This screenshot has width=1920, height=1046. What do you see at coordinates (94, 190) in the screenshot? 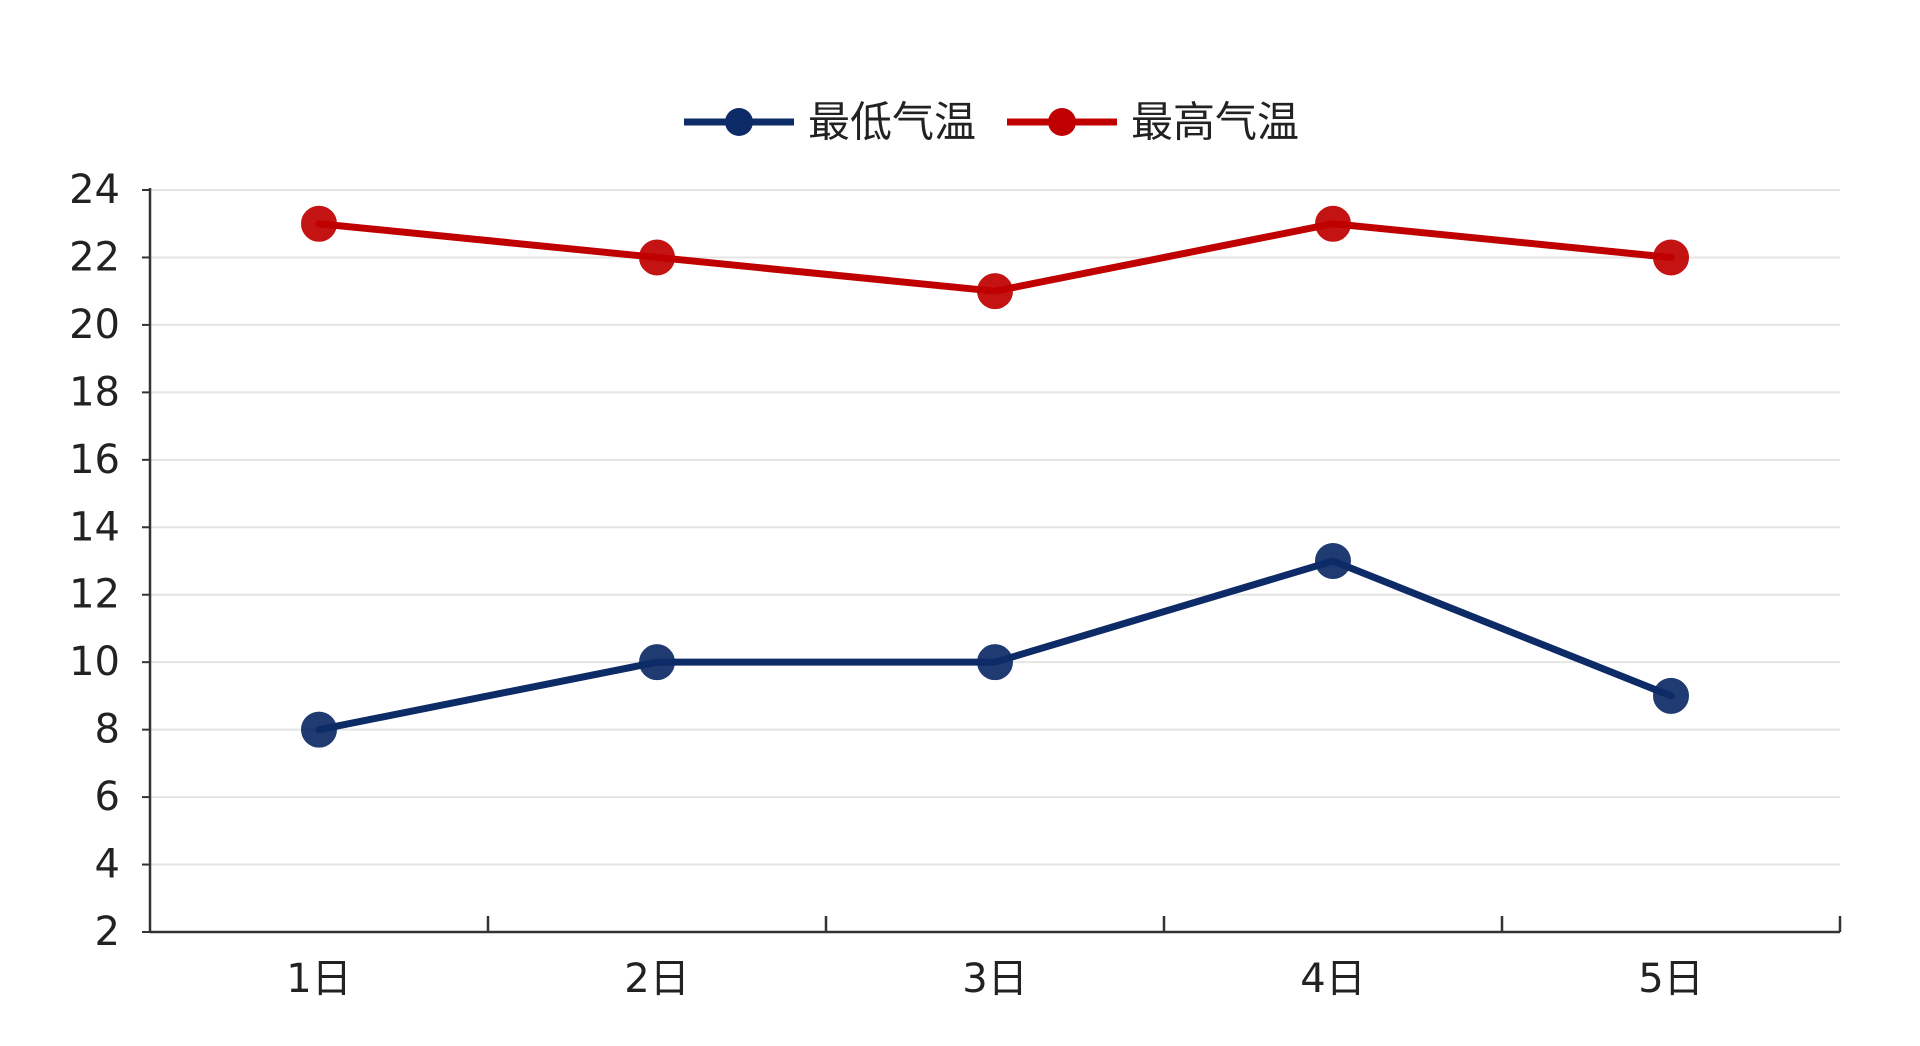
I see `y-tick-label: 24` at bounding box center [94, 190].